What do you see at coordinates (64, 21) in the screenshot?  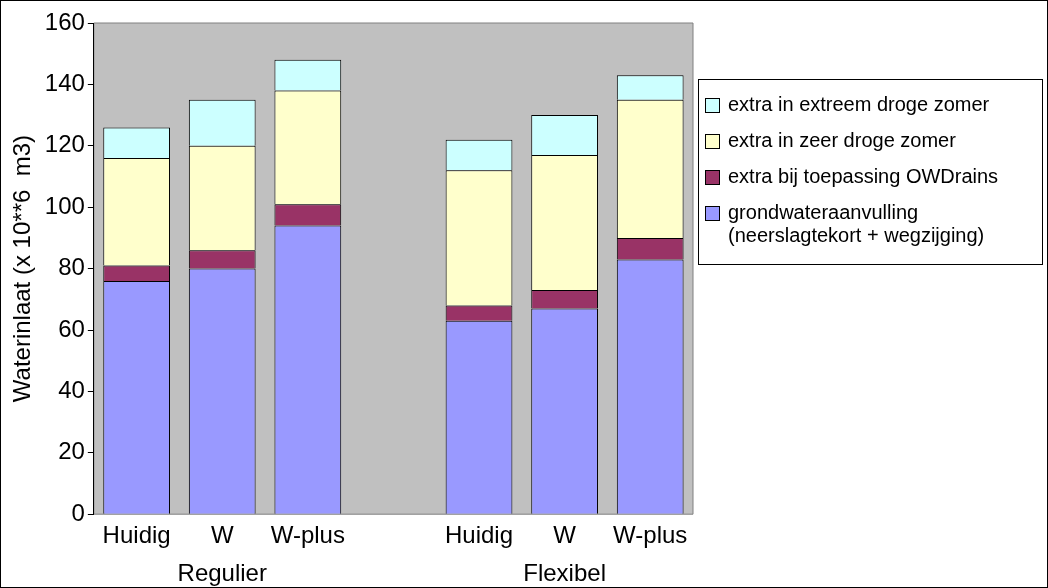 I see `y-tick-label: 160` at bounding box center [64, 21].